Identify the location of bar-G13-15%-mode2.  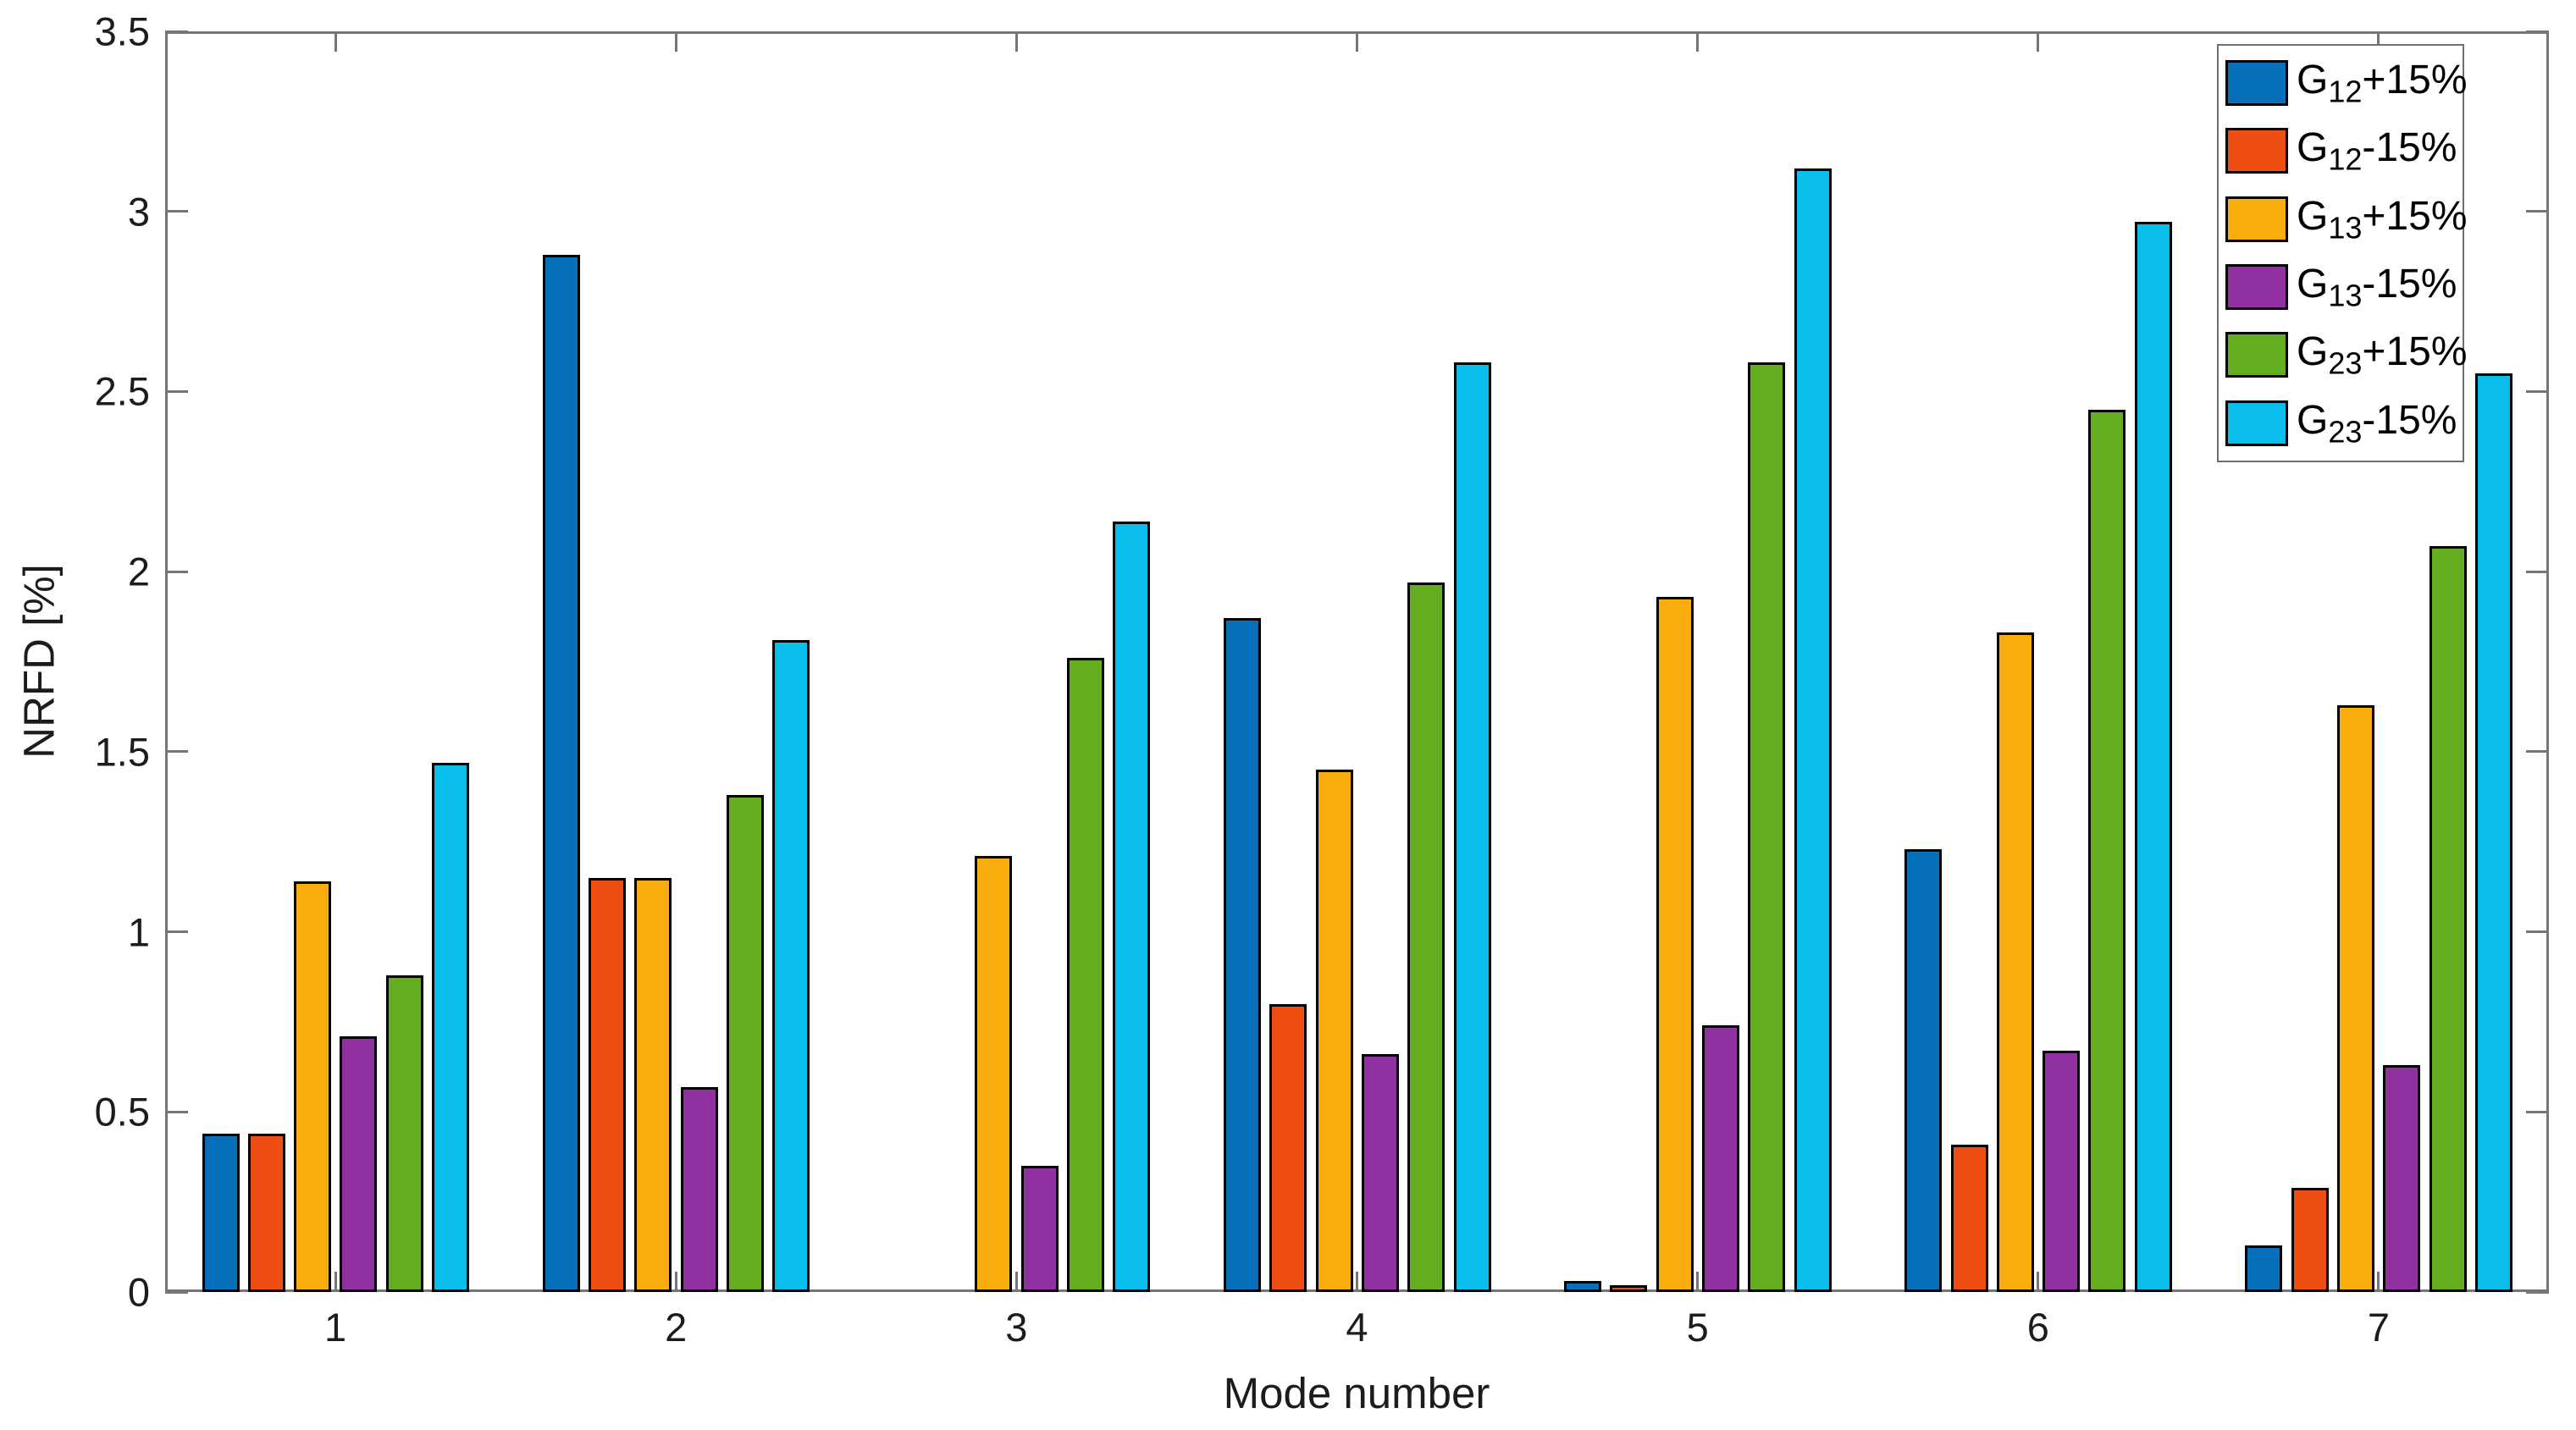
(699, 1189).